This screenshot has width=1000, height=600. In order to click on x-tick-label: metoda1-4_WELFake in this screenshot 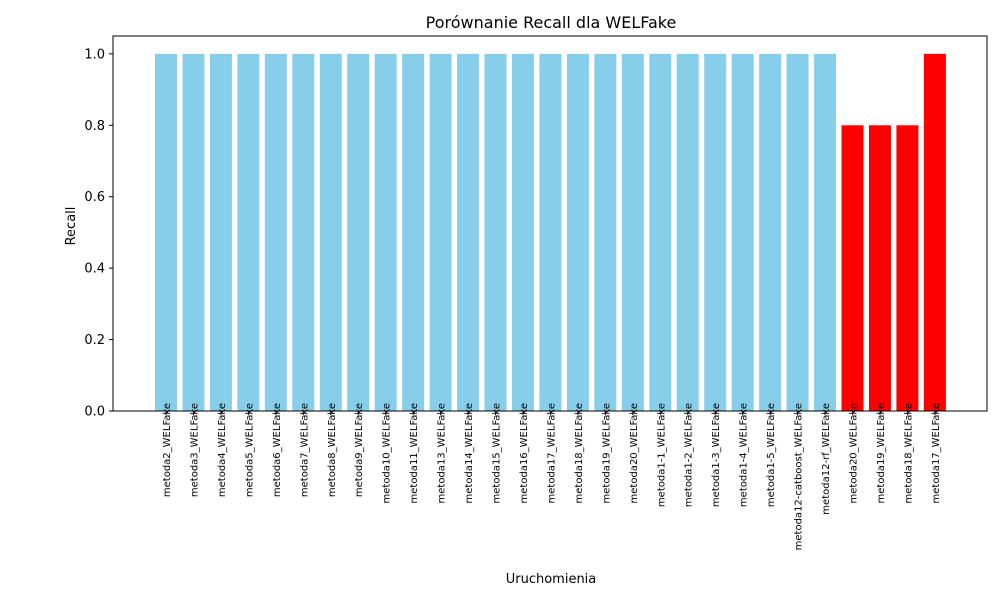, I will do `click(744, 455)`.